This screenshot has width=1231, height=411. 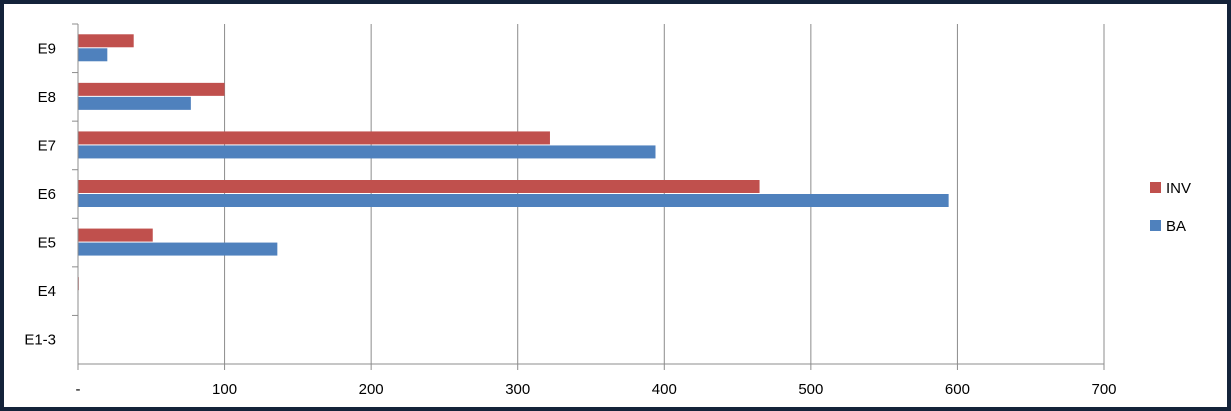 What do you see at coordinates (47, 194) in the screenshot?
I see `y-tick-label: E6` at bounding box center [47, 194].